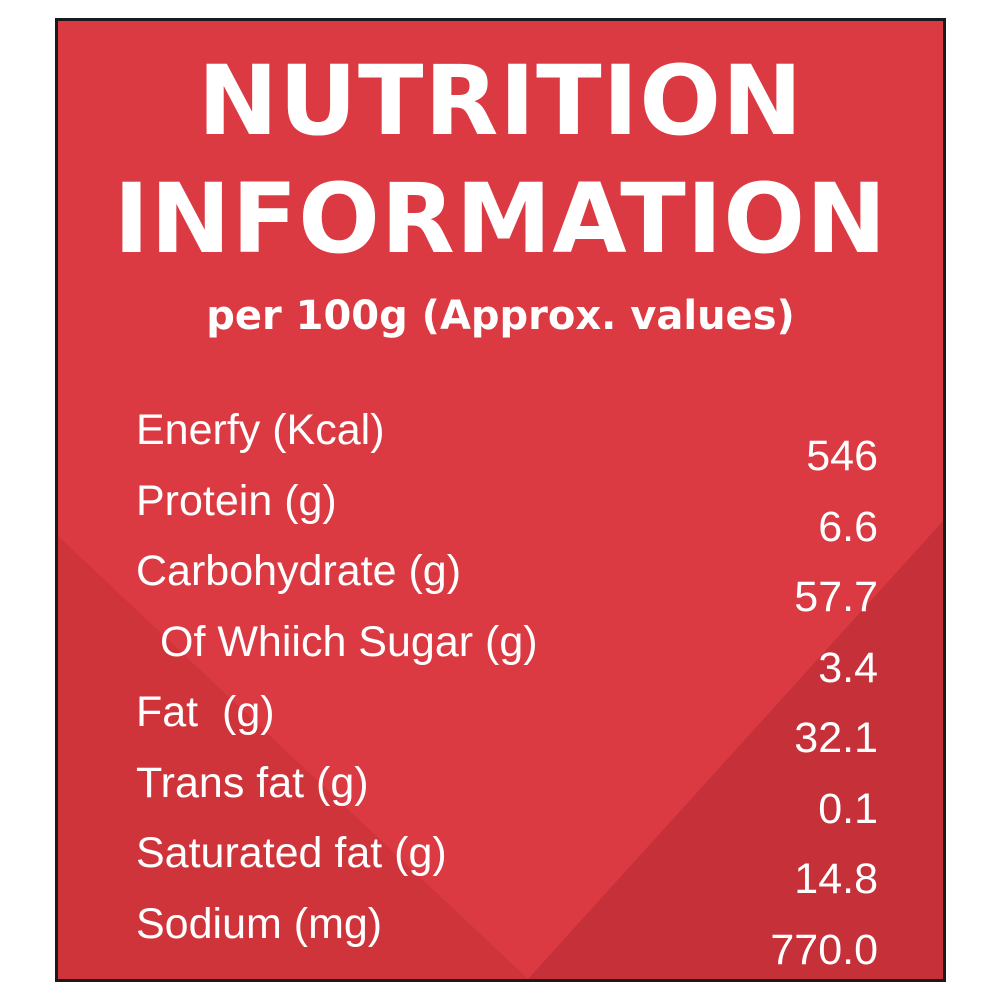  Describe the element at coordinates (205, 712) in the screenshot. I see `row-label: Fat (g)` at that location.